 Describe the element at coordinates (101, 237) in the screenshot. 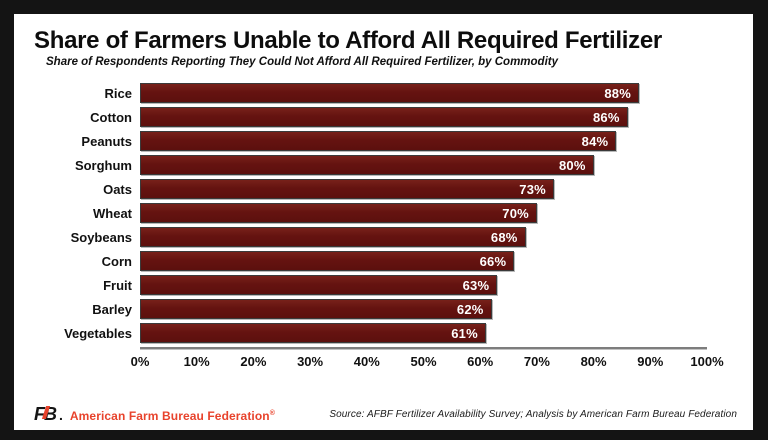

I see `category-label: Soybeans` at that location.